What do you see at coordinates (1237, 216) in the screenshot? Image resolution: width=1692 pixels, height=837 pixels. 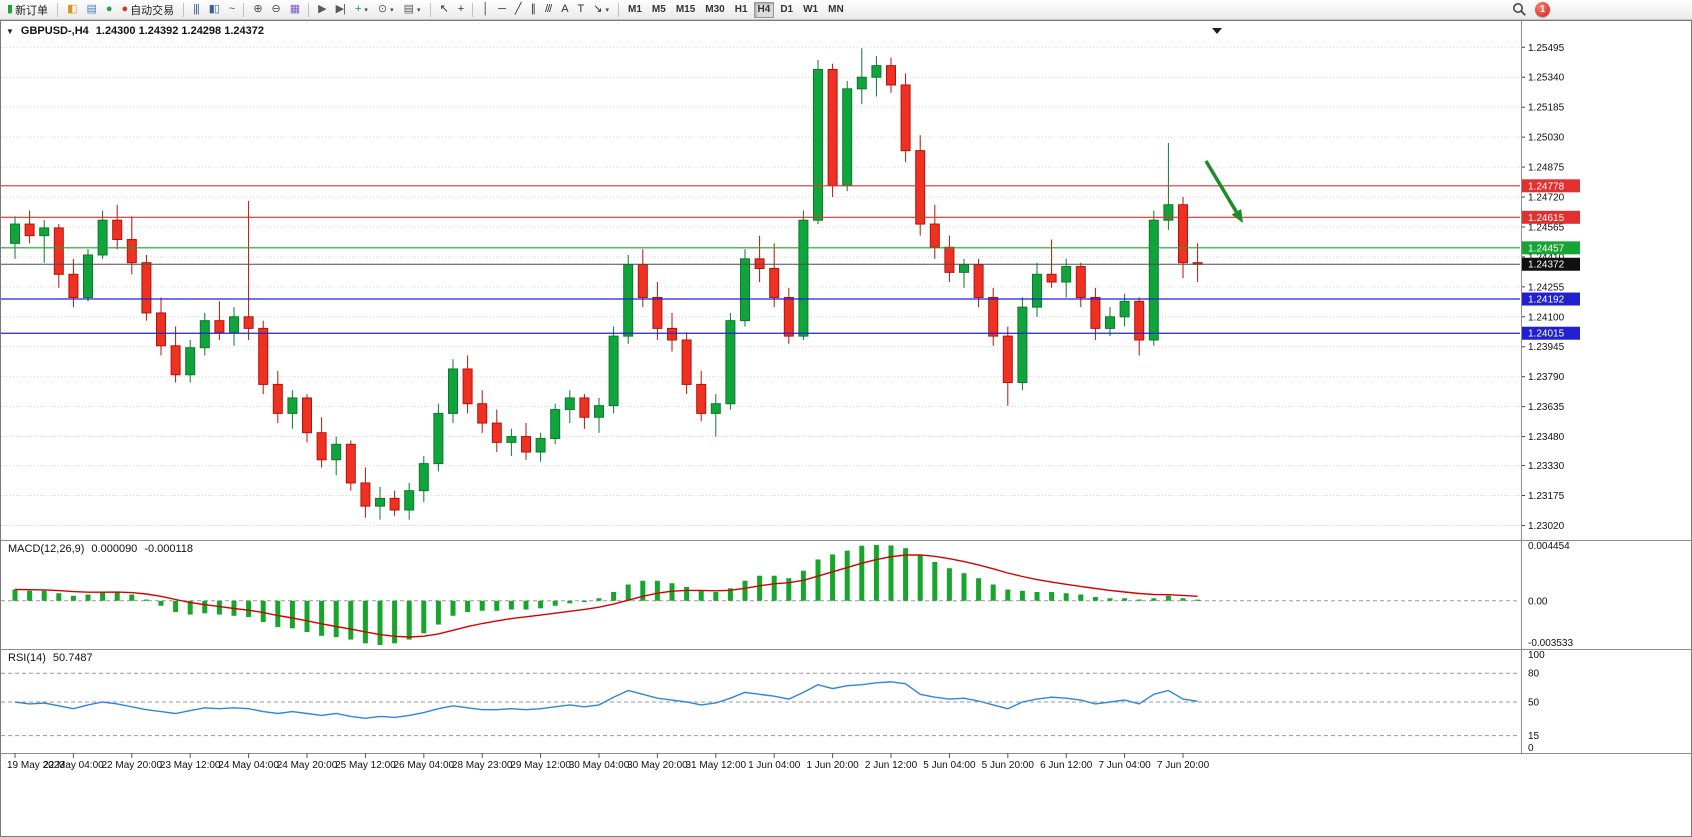 I see `arrow-annotation-head` at bounding box center [1237, 216].